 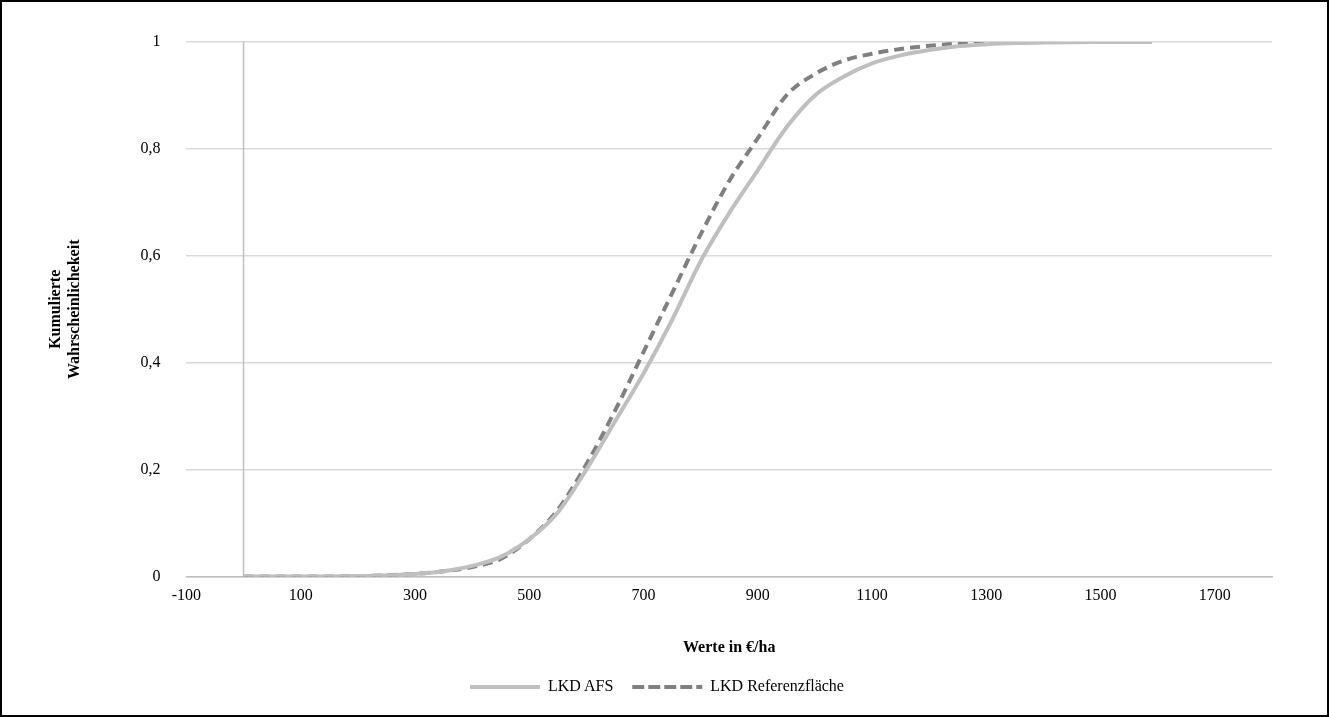 I want to click on y-tick-label: 0,8, so click(x=150, y=148).